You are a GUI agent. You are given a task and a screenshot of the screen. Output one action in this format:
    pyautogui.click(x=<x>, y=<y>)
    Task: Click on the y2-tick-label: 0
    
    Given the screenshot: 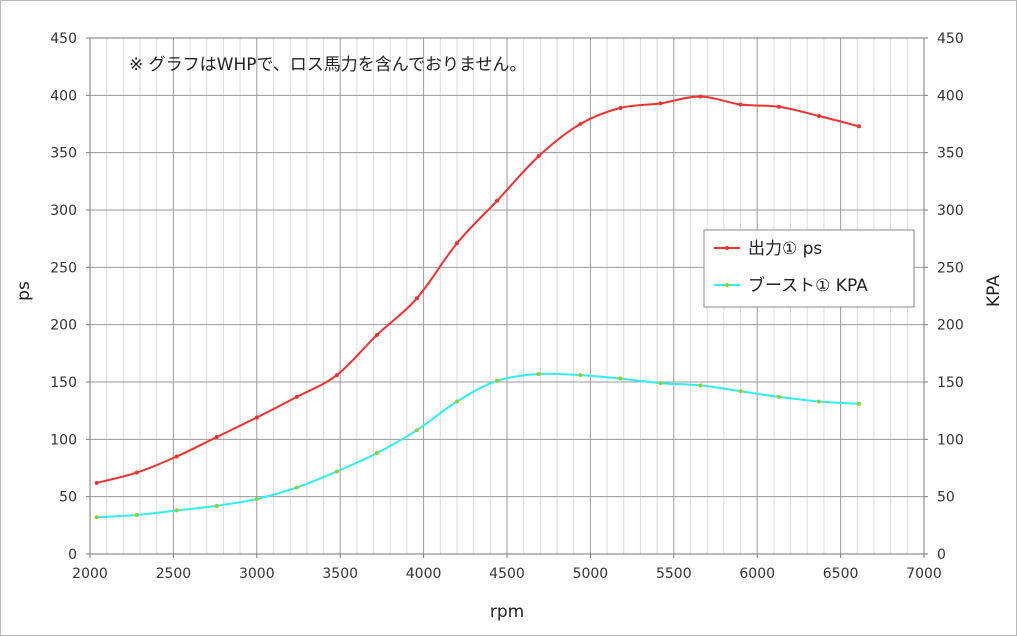 What is the action you would take?
    pyautogui.click(x=941, y=555)
    